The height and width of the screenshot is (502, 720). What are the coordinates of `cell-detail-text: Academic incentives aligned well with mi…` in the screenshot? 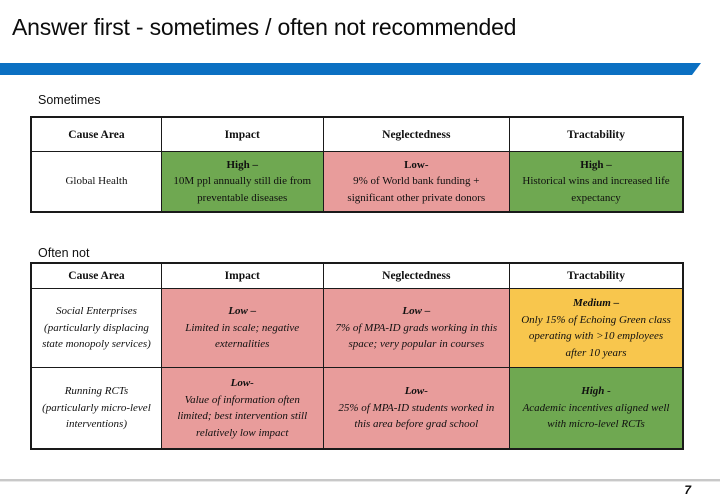 It's located at (596, 416).